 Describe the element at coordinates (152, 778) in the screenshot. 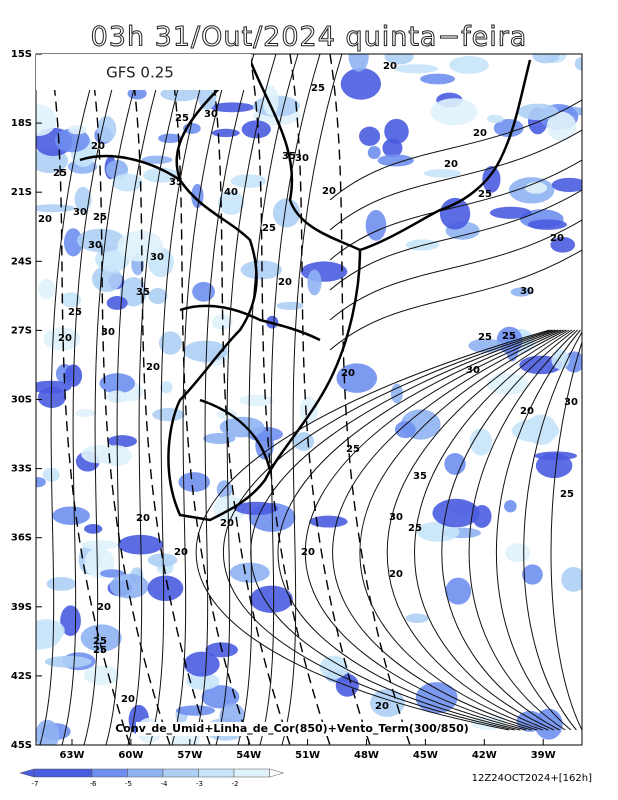

I see `colorbar: -7 -6 -5 -4 -3 -2` at that location.